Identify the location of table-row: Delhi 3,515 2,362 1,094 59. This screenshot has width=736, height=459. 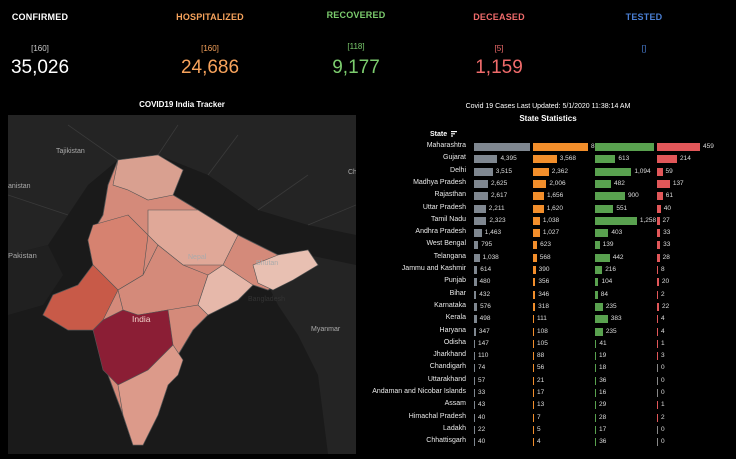
(548, 172).